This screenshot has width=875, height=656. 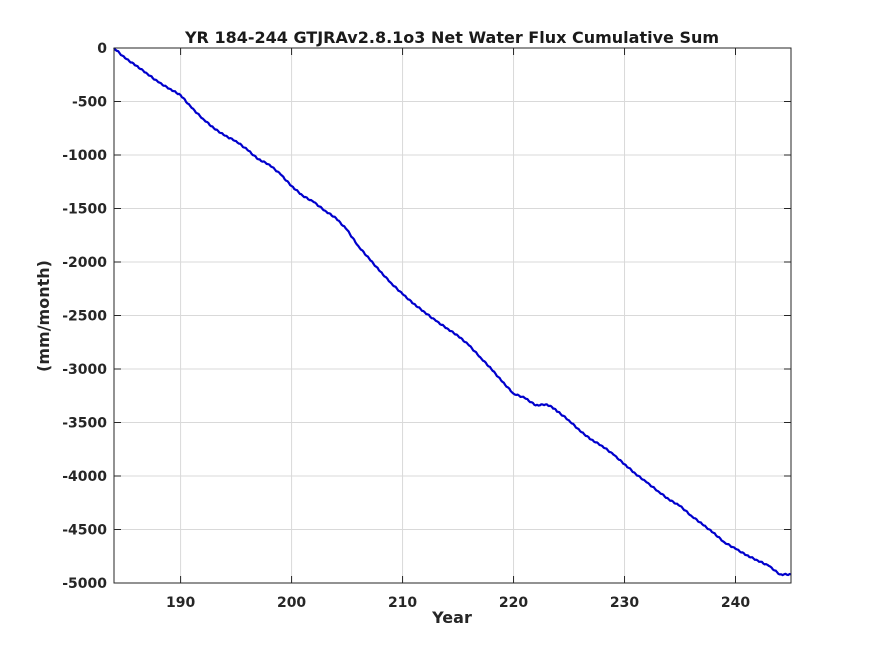 I want to click on x-tick-label: 230, so click(x=624, y=603).